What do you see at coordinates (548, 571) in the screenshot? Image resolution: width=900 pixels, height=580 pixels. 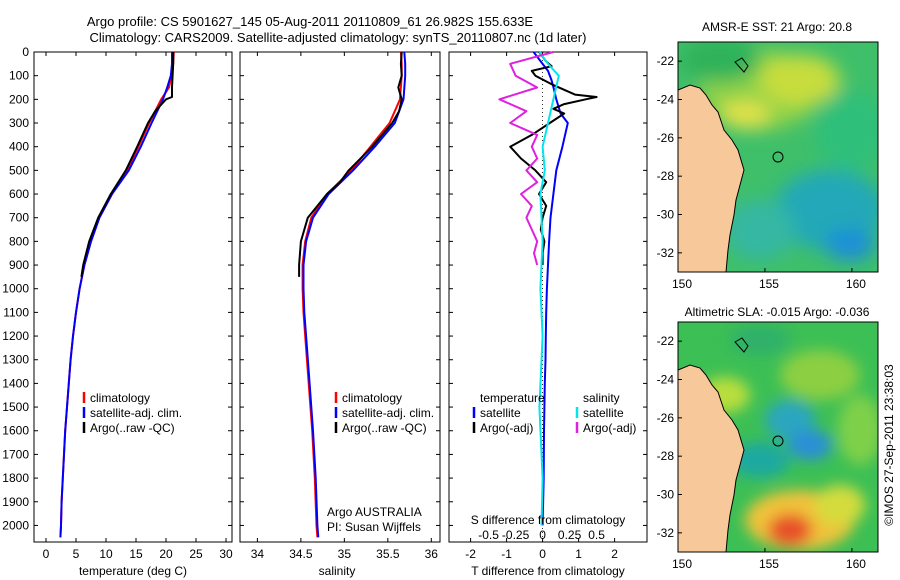 I see `difference-xlabel: T difference from climatology` at bounding box center [548, 571].